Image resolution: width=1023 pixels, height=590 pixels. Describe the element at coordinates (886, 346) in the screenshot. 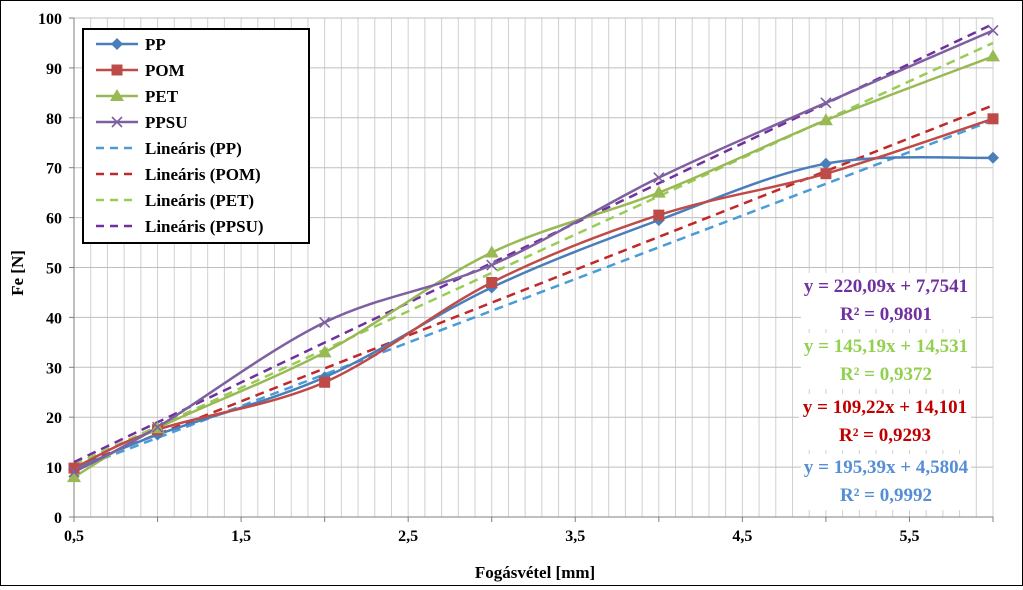

I see `equation-pet: y = 145,19x + 14,531` at that location.